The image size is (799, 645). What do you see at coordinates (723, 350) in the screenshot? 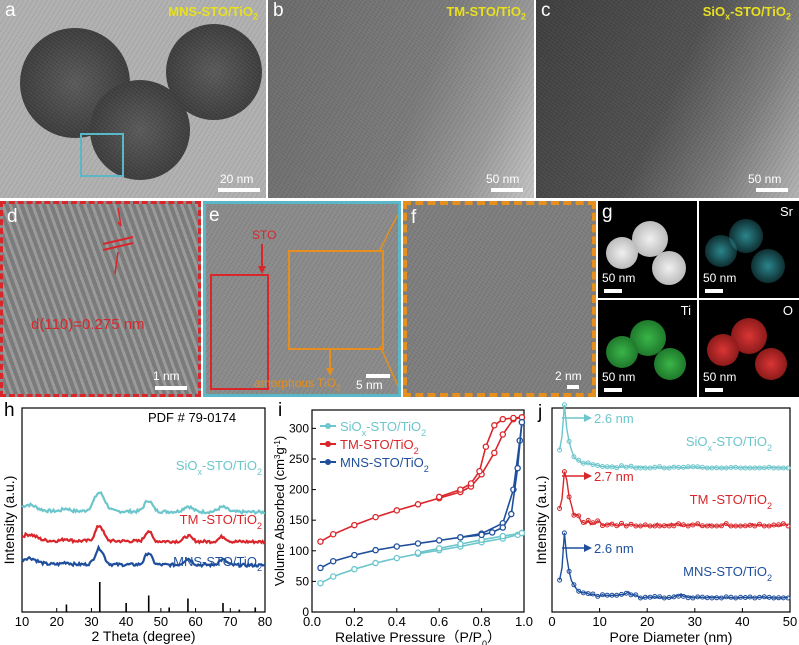
I see `o-particle` at bounding box center [723, 350].